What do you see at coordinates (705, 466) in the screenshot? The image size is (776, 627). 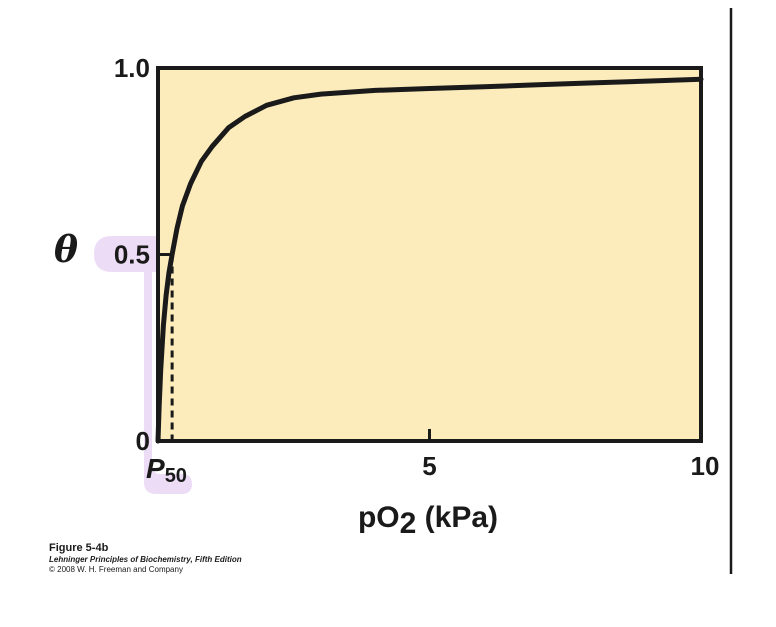 I see `x-tick-label: 10` at bounding box center [705, 466].